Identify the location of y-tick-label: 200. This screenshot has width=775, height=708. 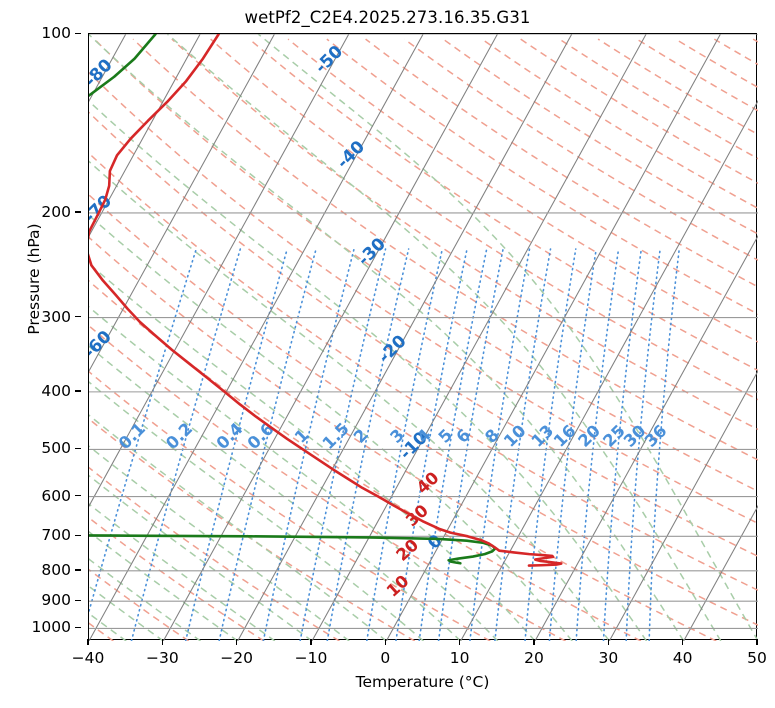
(56, 211).